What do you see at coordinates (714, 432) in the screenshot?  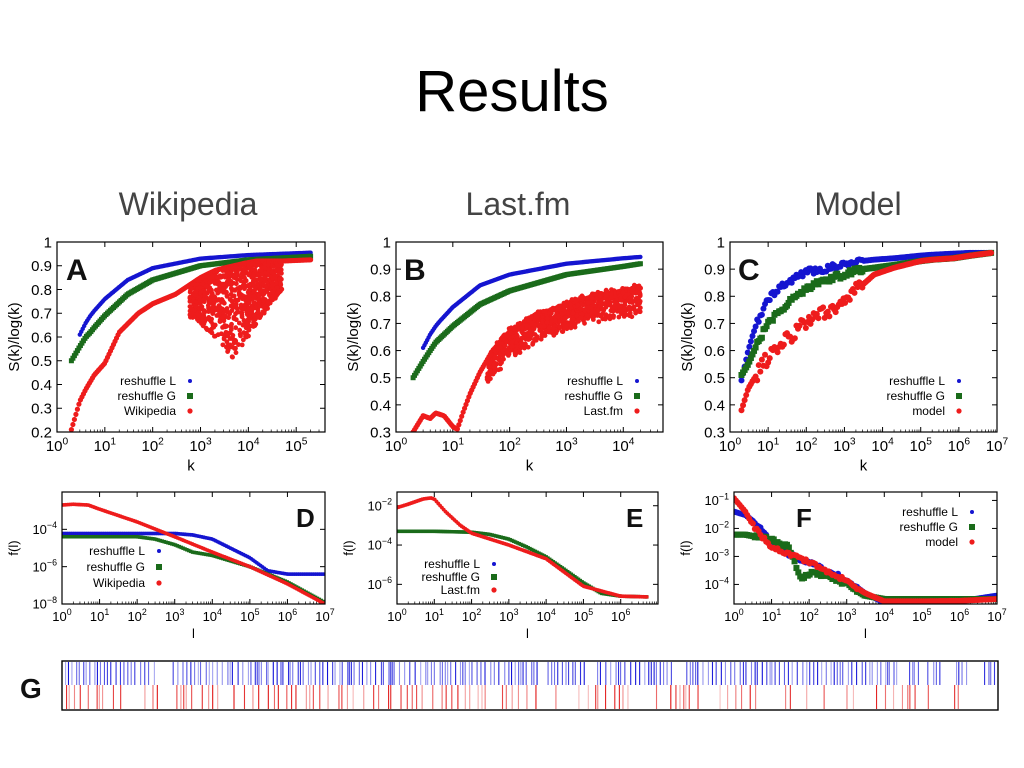 I see `y-tick-label: 0.3` at bounding box center [714, 432].